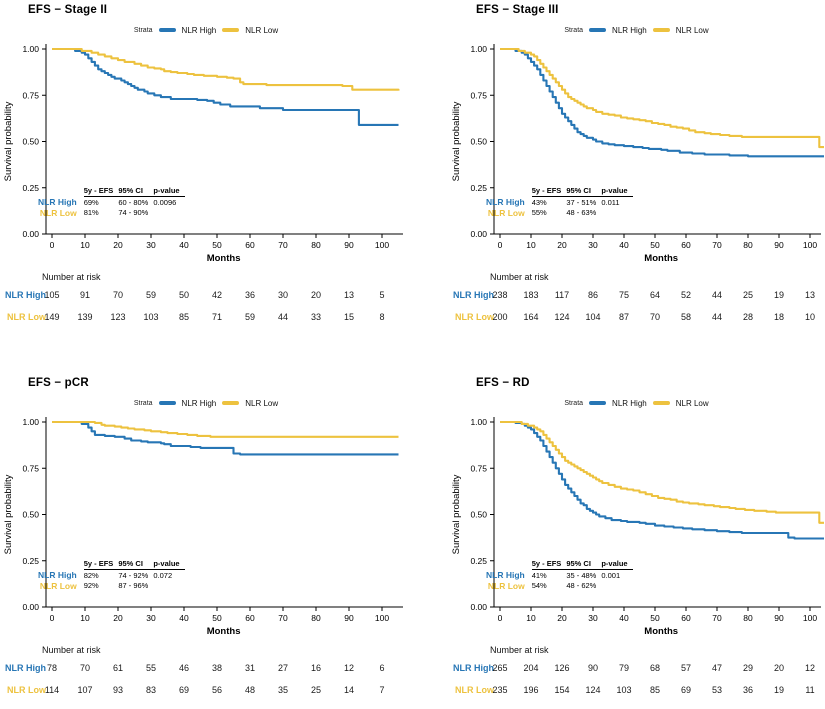 This screenshot has height=709, width=825. What do you see at coordinates (478, 49) in the screenshot?
I see `y-tick-label: 1.00` at bounding box center [478, 49].